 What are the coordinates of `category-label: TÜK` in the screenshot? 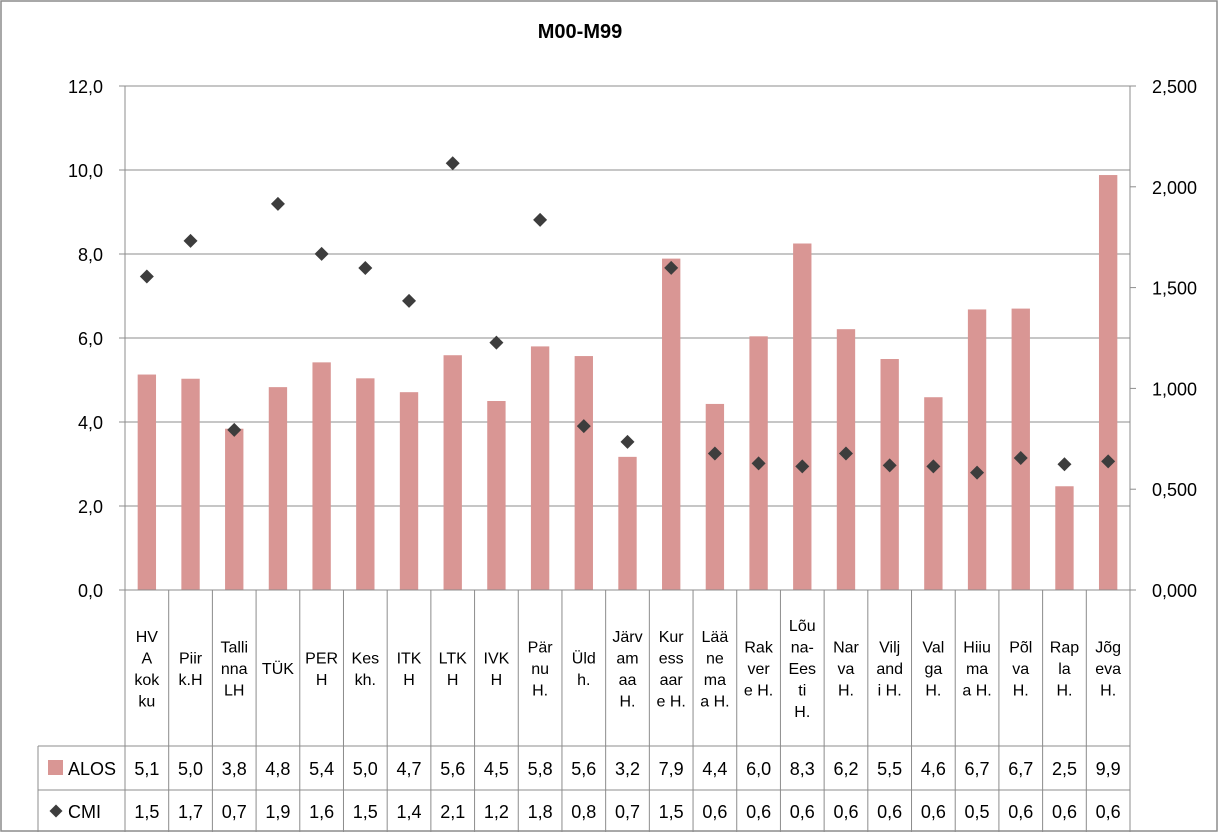 It's located at (278, 669).